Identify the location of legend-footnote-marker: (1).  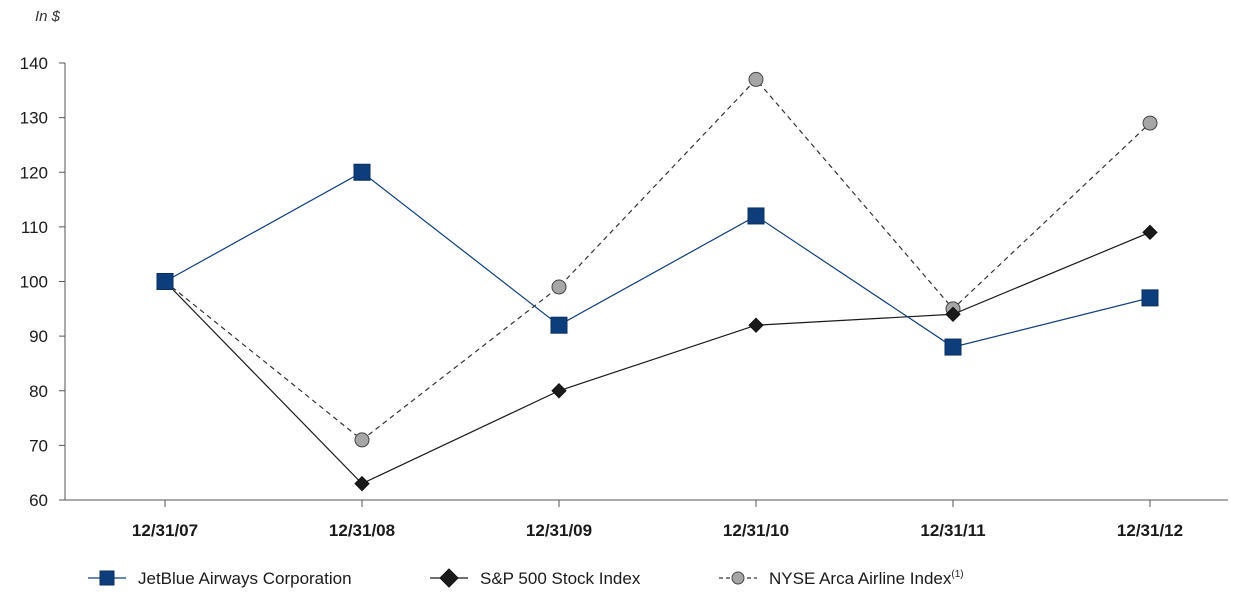
(957, 574).